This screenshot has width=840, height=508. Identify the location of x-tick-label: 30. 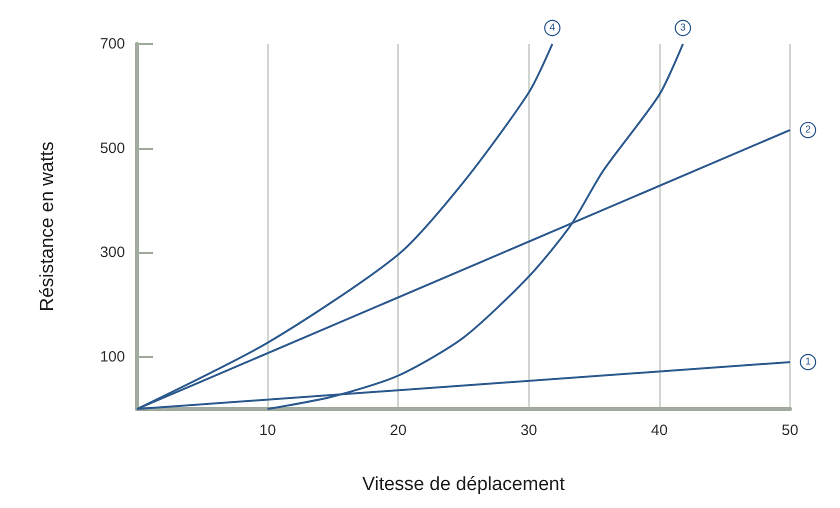
(529, 430).